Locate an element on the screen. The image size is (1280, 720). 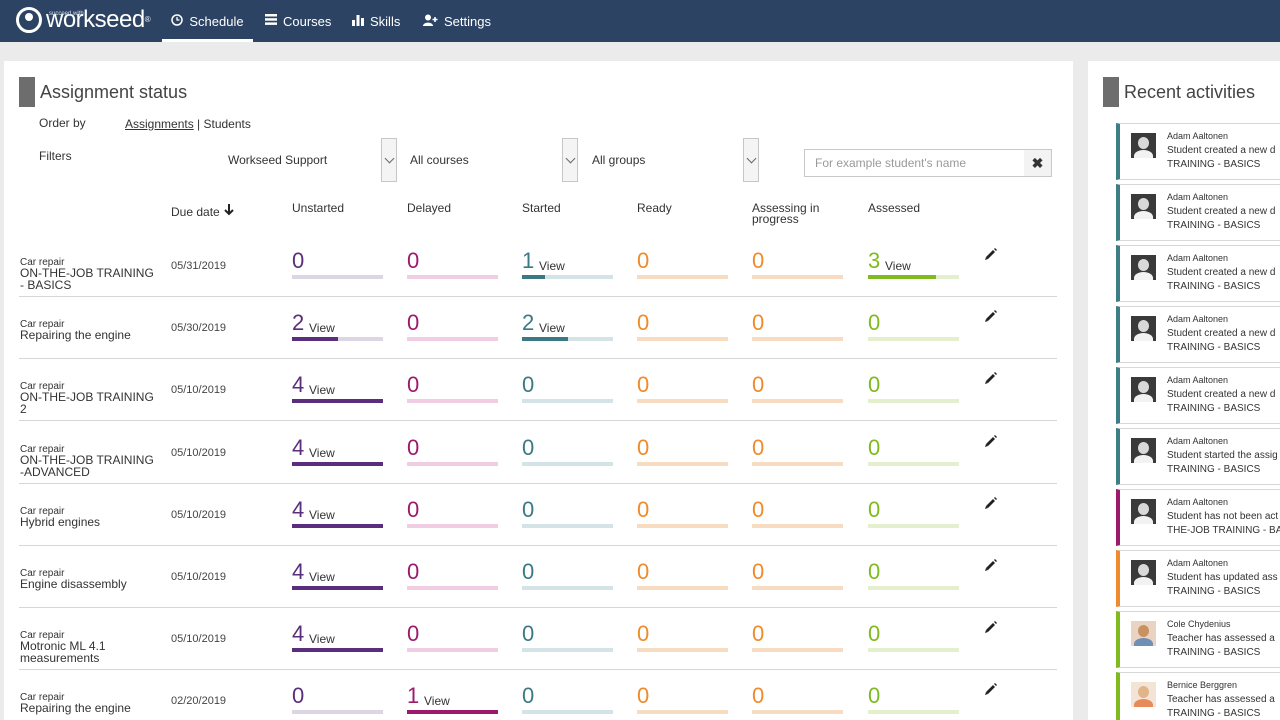
nav-schedule: Schedule is located at coordinates (207, 21).